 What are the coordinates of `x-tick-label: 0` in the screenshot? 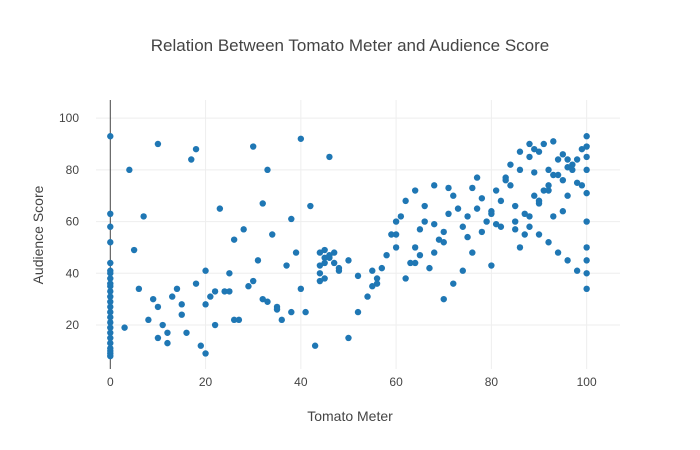 It's located at (110, 382).